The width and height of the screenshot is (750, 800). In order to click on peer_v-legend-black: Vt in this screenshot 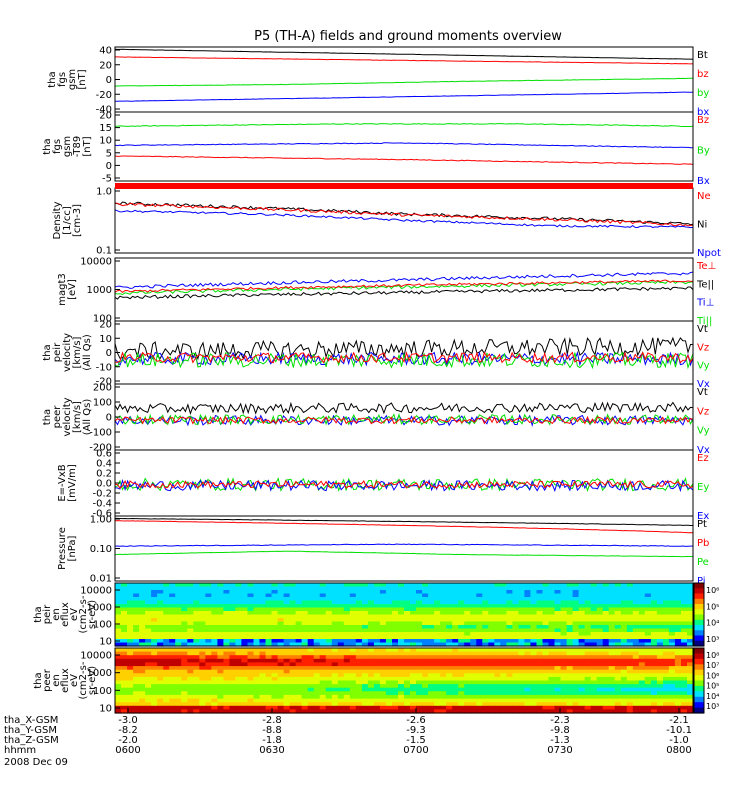, I will do `click(702, 392)`.